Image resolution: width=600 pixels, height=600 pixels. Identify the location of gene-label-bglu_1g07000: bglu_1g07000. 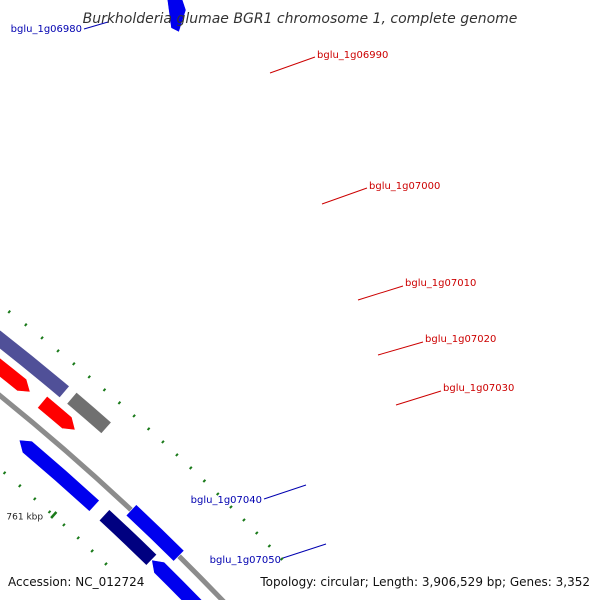
(404, 186).